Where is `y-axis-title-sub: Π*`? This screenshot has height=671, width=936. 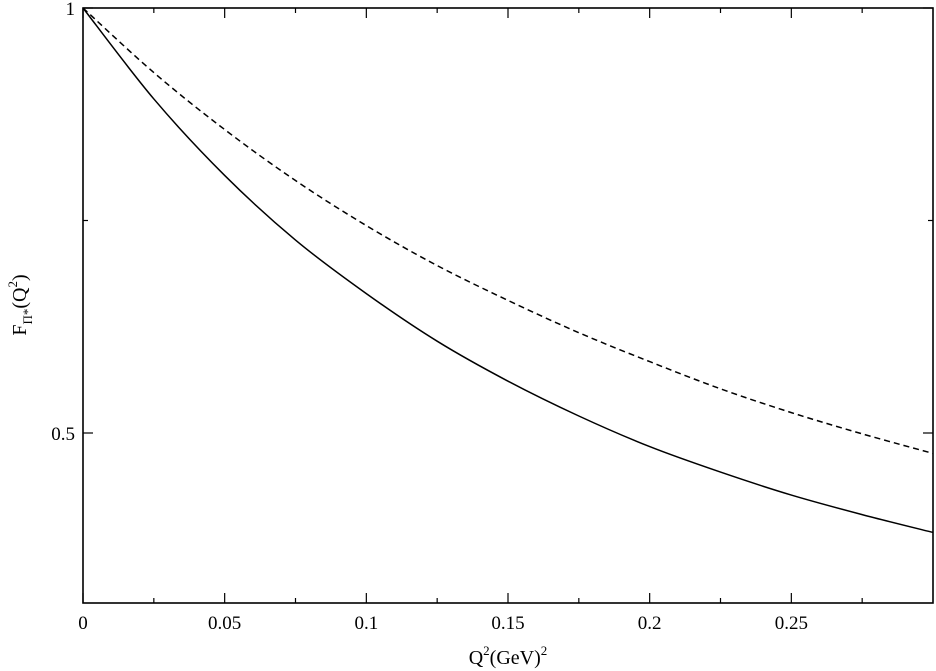 y-axis-title-sub: Π* is located at coordinates (27, 317).